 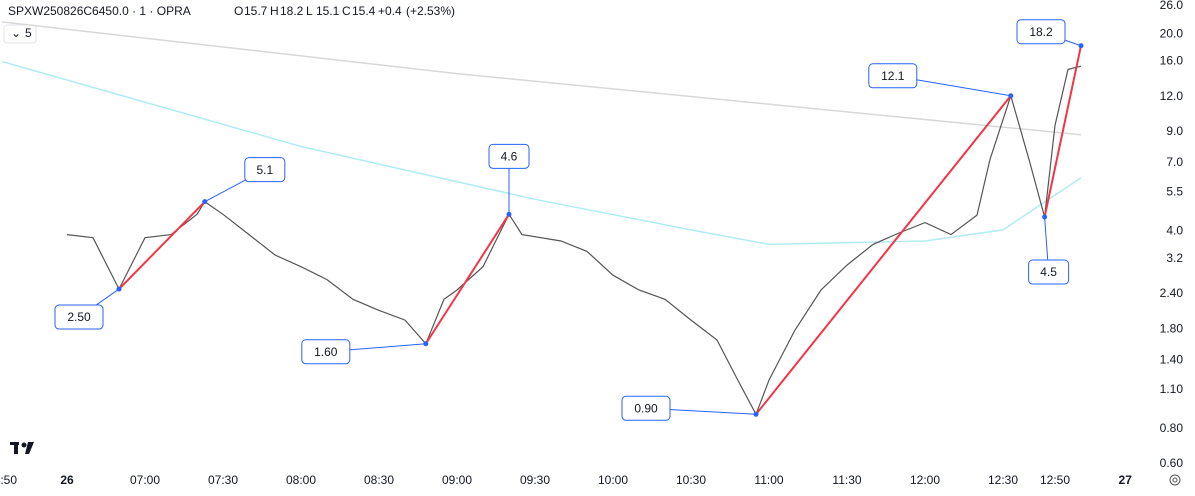 What do you see at coordinates (99, 11) in the screenshot?
I see `header-text: SPXW250826C6450.0 · 1 · OPRA` at bounding box center [99, 11].